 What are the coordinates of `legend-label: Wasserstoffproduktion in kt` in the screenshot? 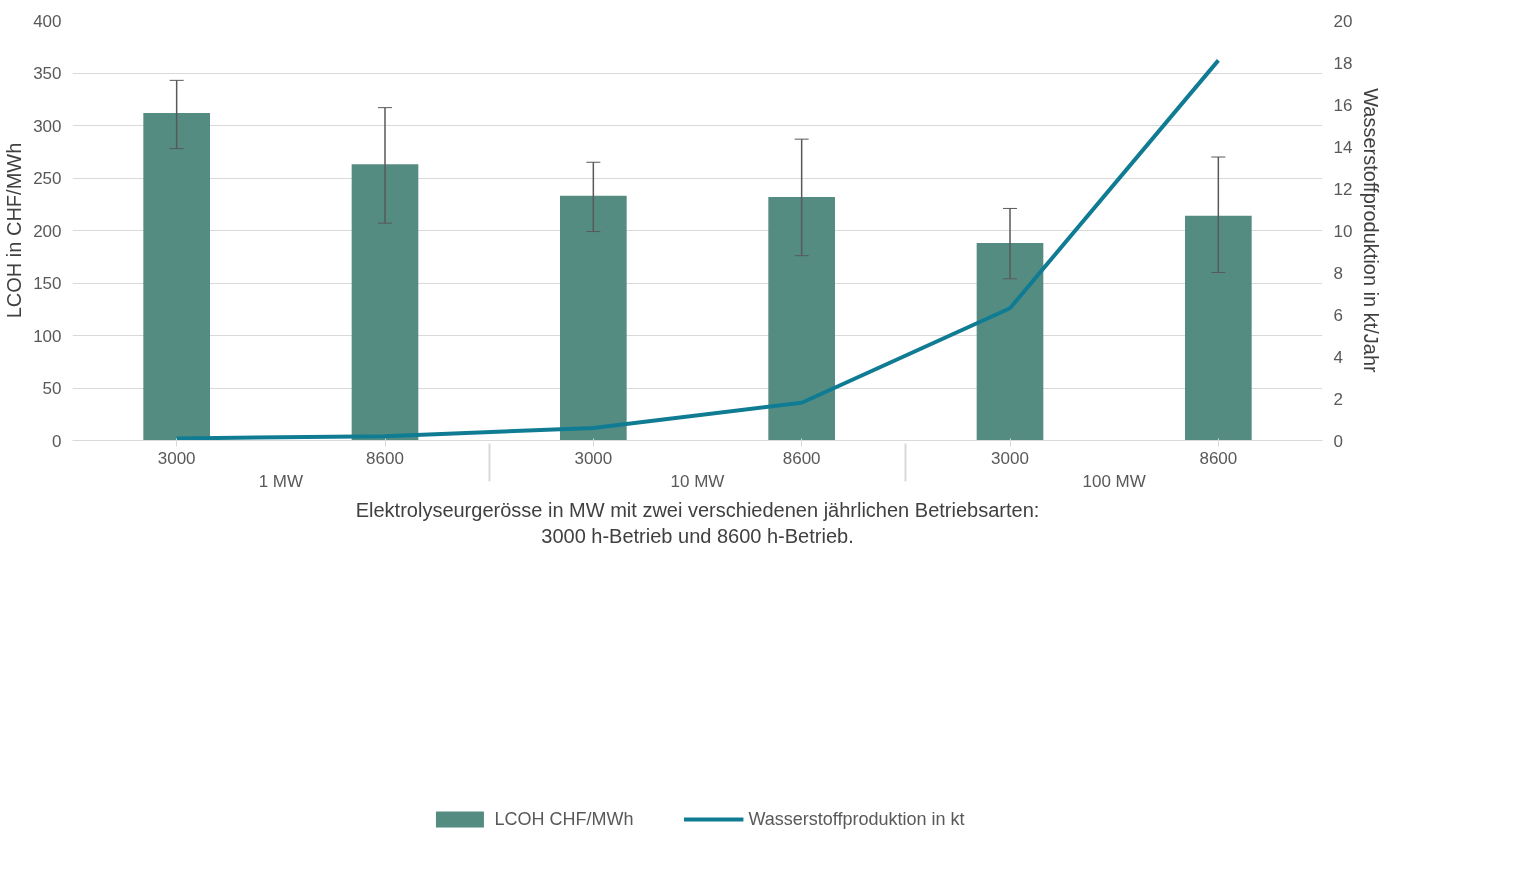 It's located at (856, 819).